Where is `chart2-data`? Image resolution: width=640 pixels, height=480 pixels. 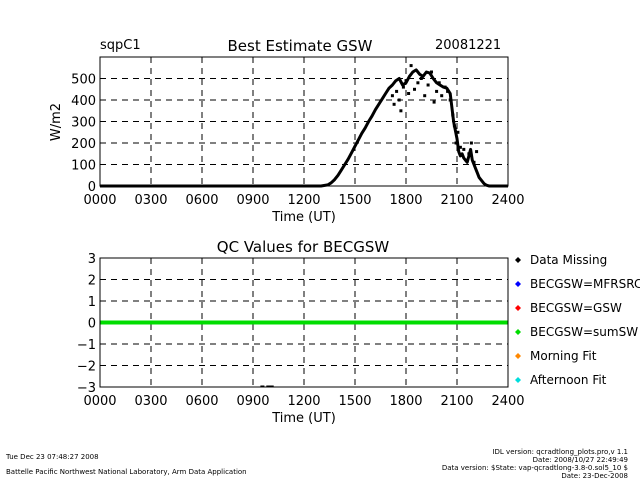 chart2-data is located at coordinates (304, 354).